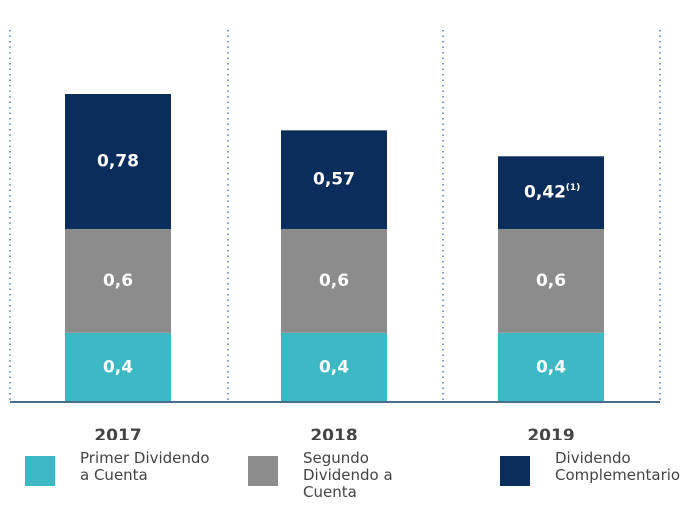 Image resolution: width=700 pixels, height=519 pixels. I want to click on value-label: 0,78, so click(118, 161).